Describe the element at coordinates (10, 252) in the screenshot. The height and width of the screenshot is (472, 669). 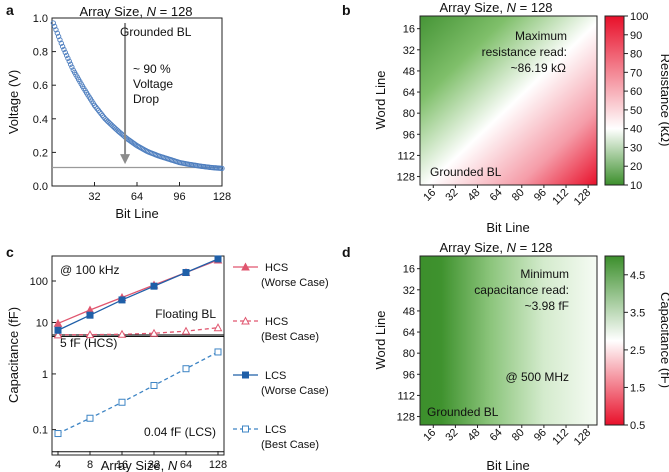
I see `panel-label-c: c` at that location.